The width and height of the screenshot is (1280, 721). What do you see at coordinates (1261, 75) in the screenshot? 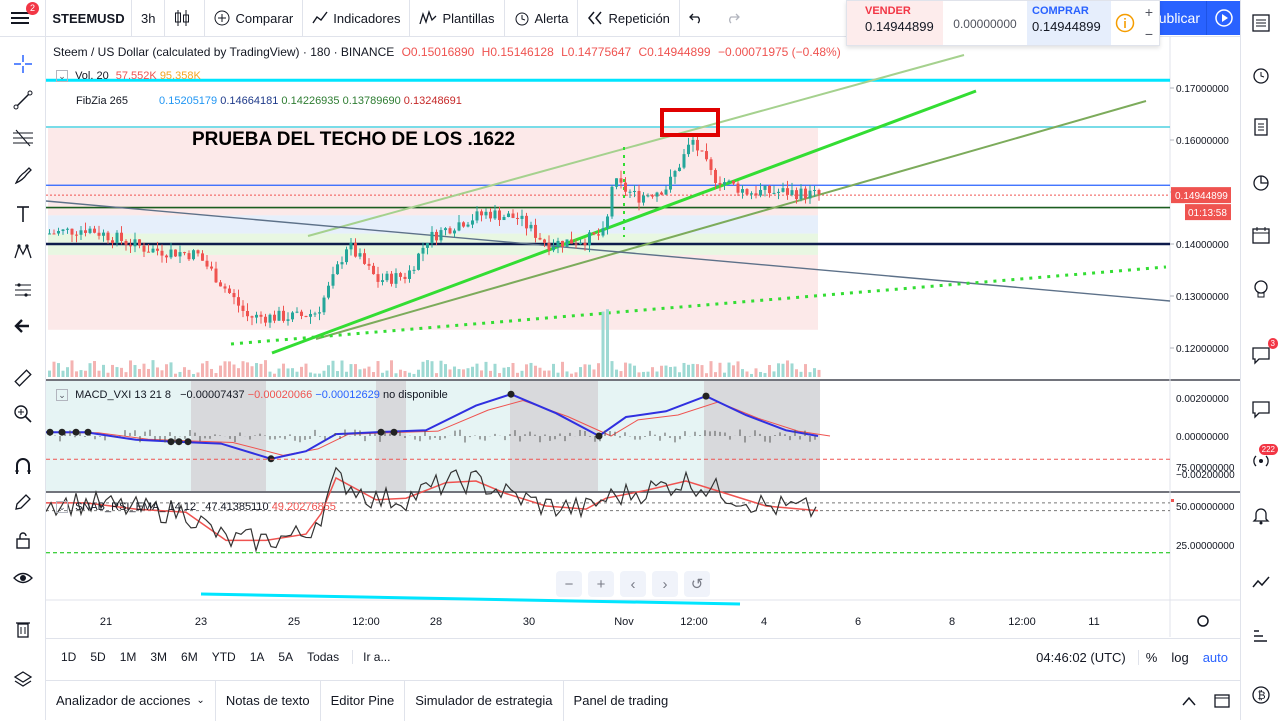
I see `alerts-button` at bounding box center [1261, 75].